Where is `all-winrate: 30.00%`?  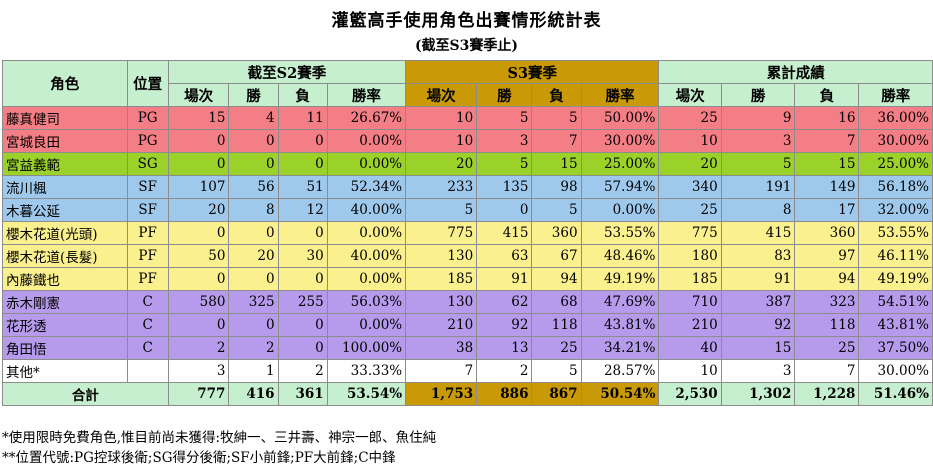
all-winrate: 30.00% is located at coordinates (895, 141).